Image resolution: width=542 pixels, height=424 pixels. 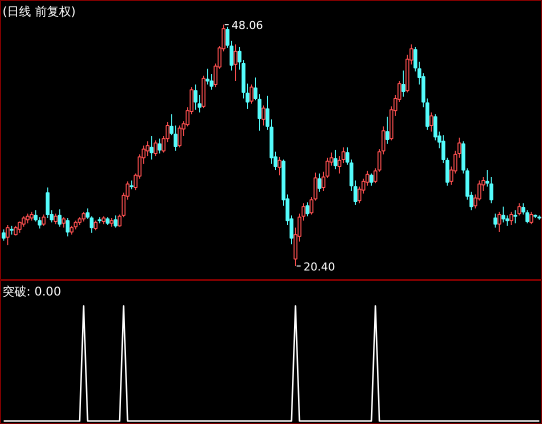 What do you see at coordinates (32, 291) in the screenshot?
I see `chart-title: 突破: 0.00` at bounding box center [32, 291].